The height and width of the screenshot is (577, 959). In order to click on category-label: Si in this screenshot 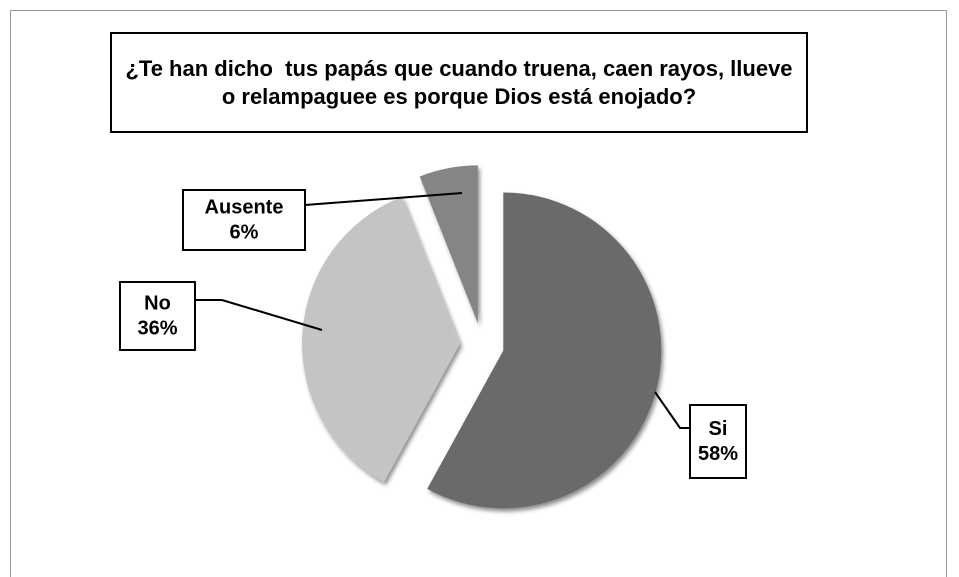, I will do `click(718, 429)`.